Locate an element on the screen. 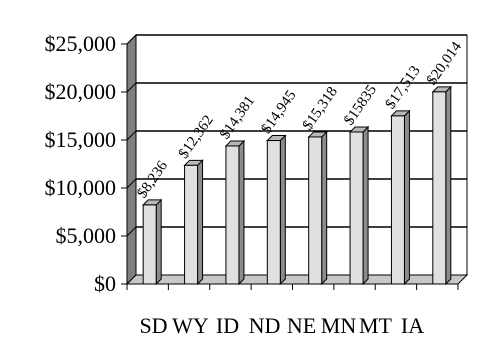 The image size is (486, 337). x-tick-label: MT is located at coordinates (376, 325).